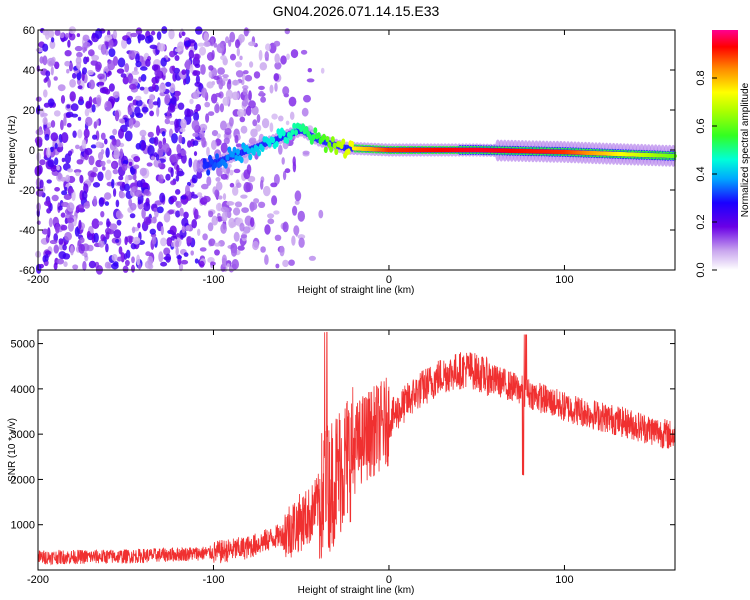 The width and height of the screenshot is (750, 600). Describe the element at coordinates (29, 111) in the screenshot. I see `y-tick-label: 20` at that location.